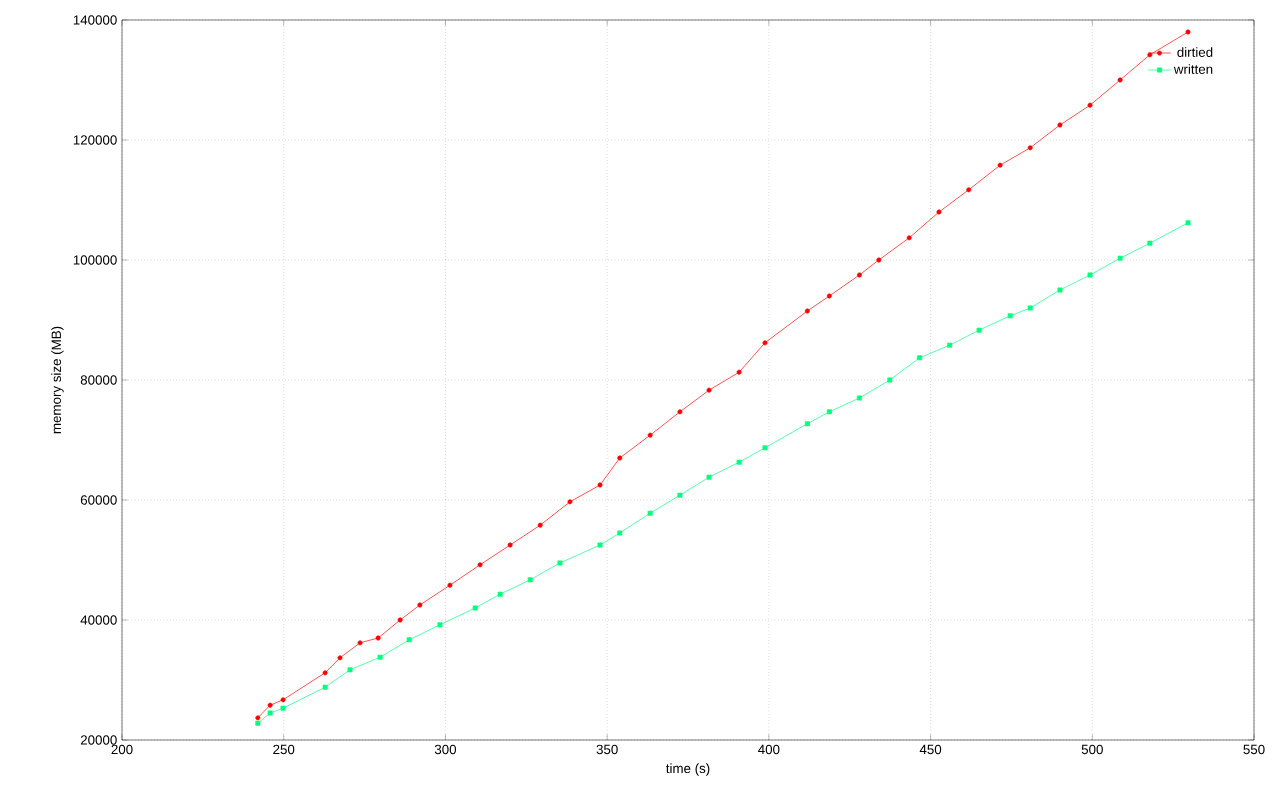 This screenshot has height=800, width=1280. I want to click on y-tick-label: 80000, so click(98, 380).